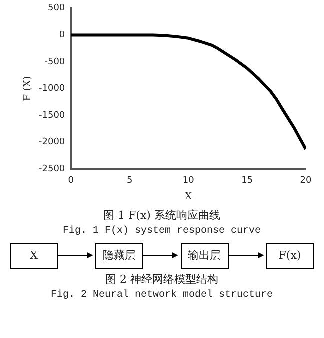  Describe the element at coordinates (71, 181) in the screenshot. I see `x-tick-label: 0` at that location.